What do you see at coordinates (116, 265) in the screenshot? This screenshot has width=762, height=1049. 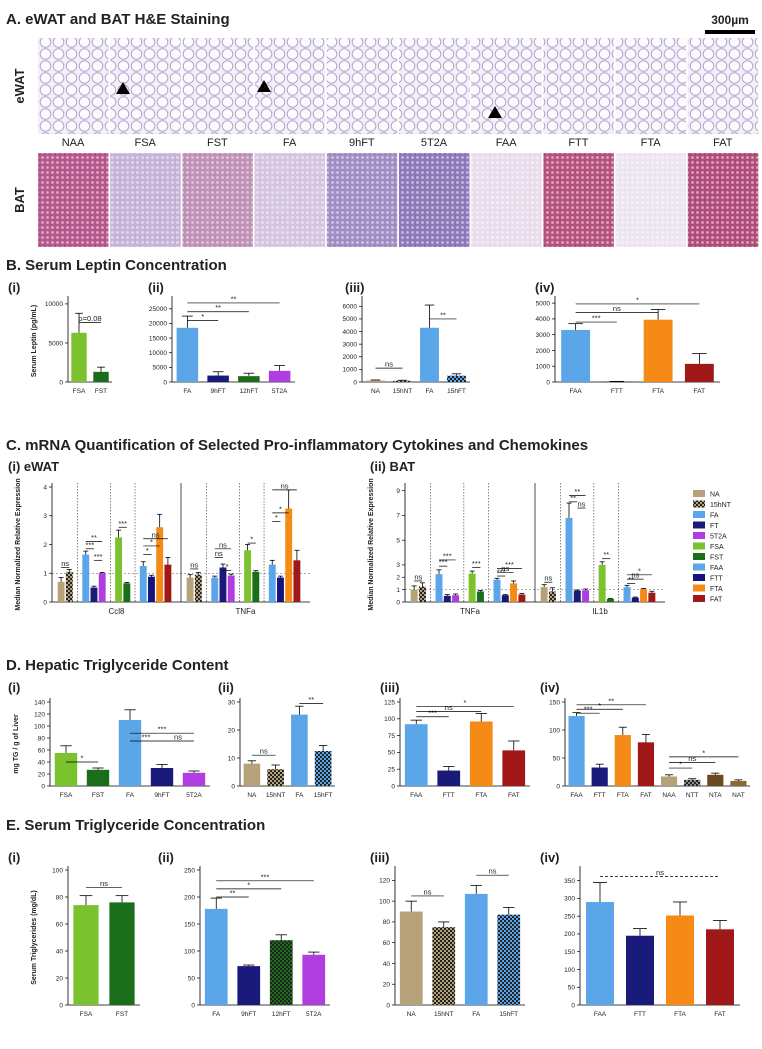 I see `section-title: B. Serum Leptin Concentration` at bounding box center [116, 265].